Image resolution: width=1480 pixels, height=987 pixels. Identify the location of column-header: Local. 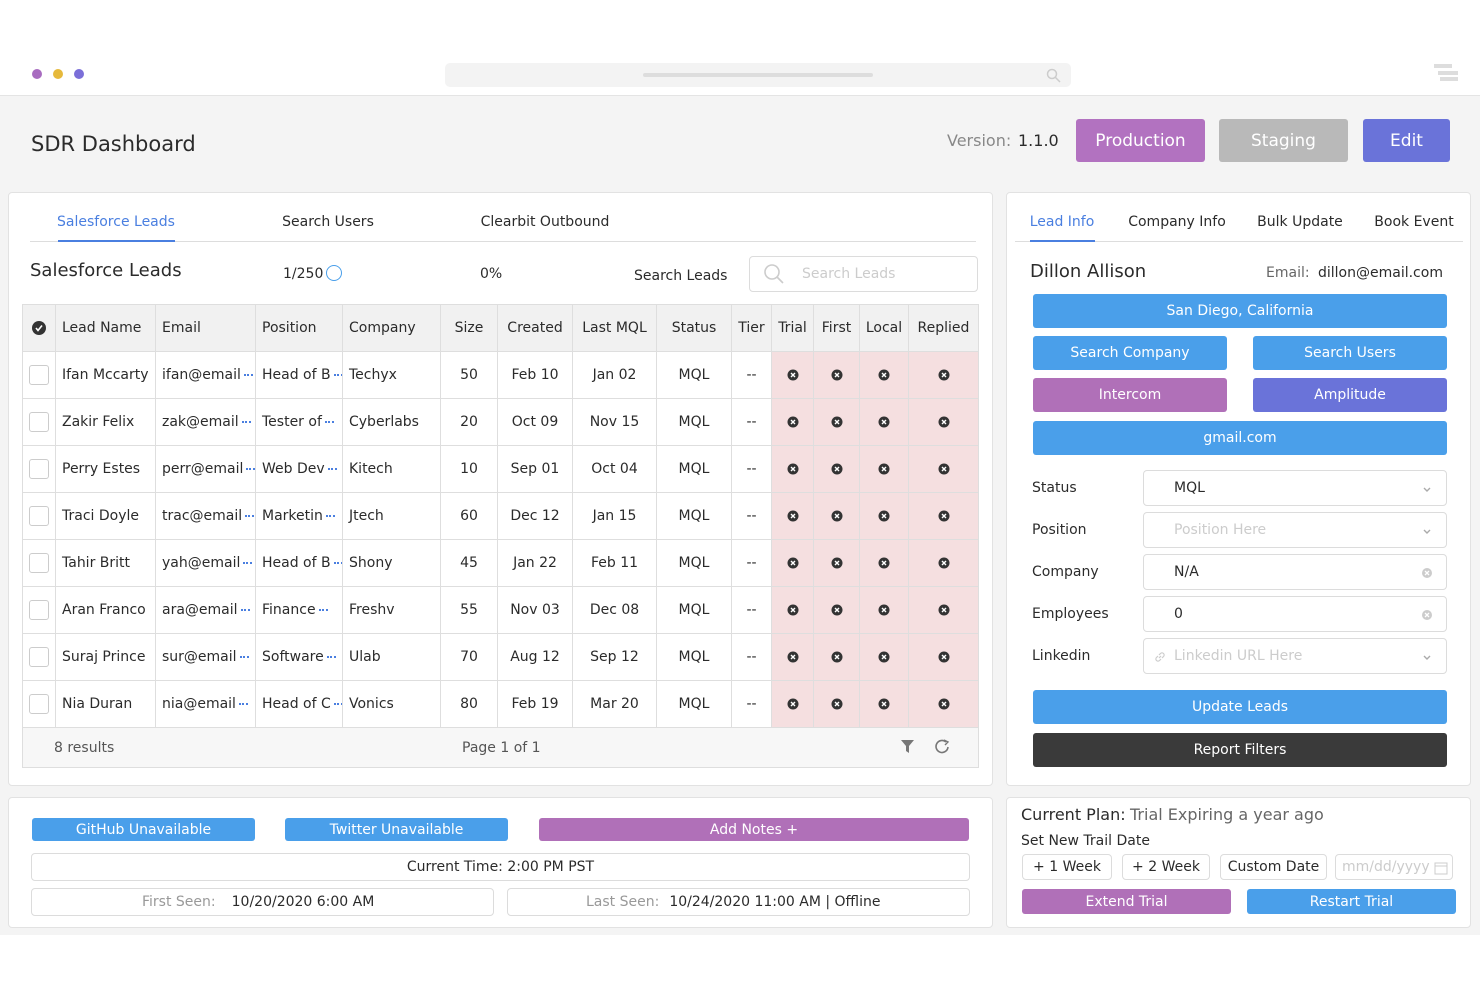
(884, 328).